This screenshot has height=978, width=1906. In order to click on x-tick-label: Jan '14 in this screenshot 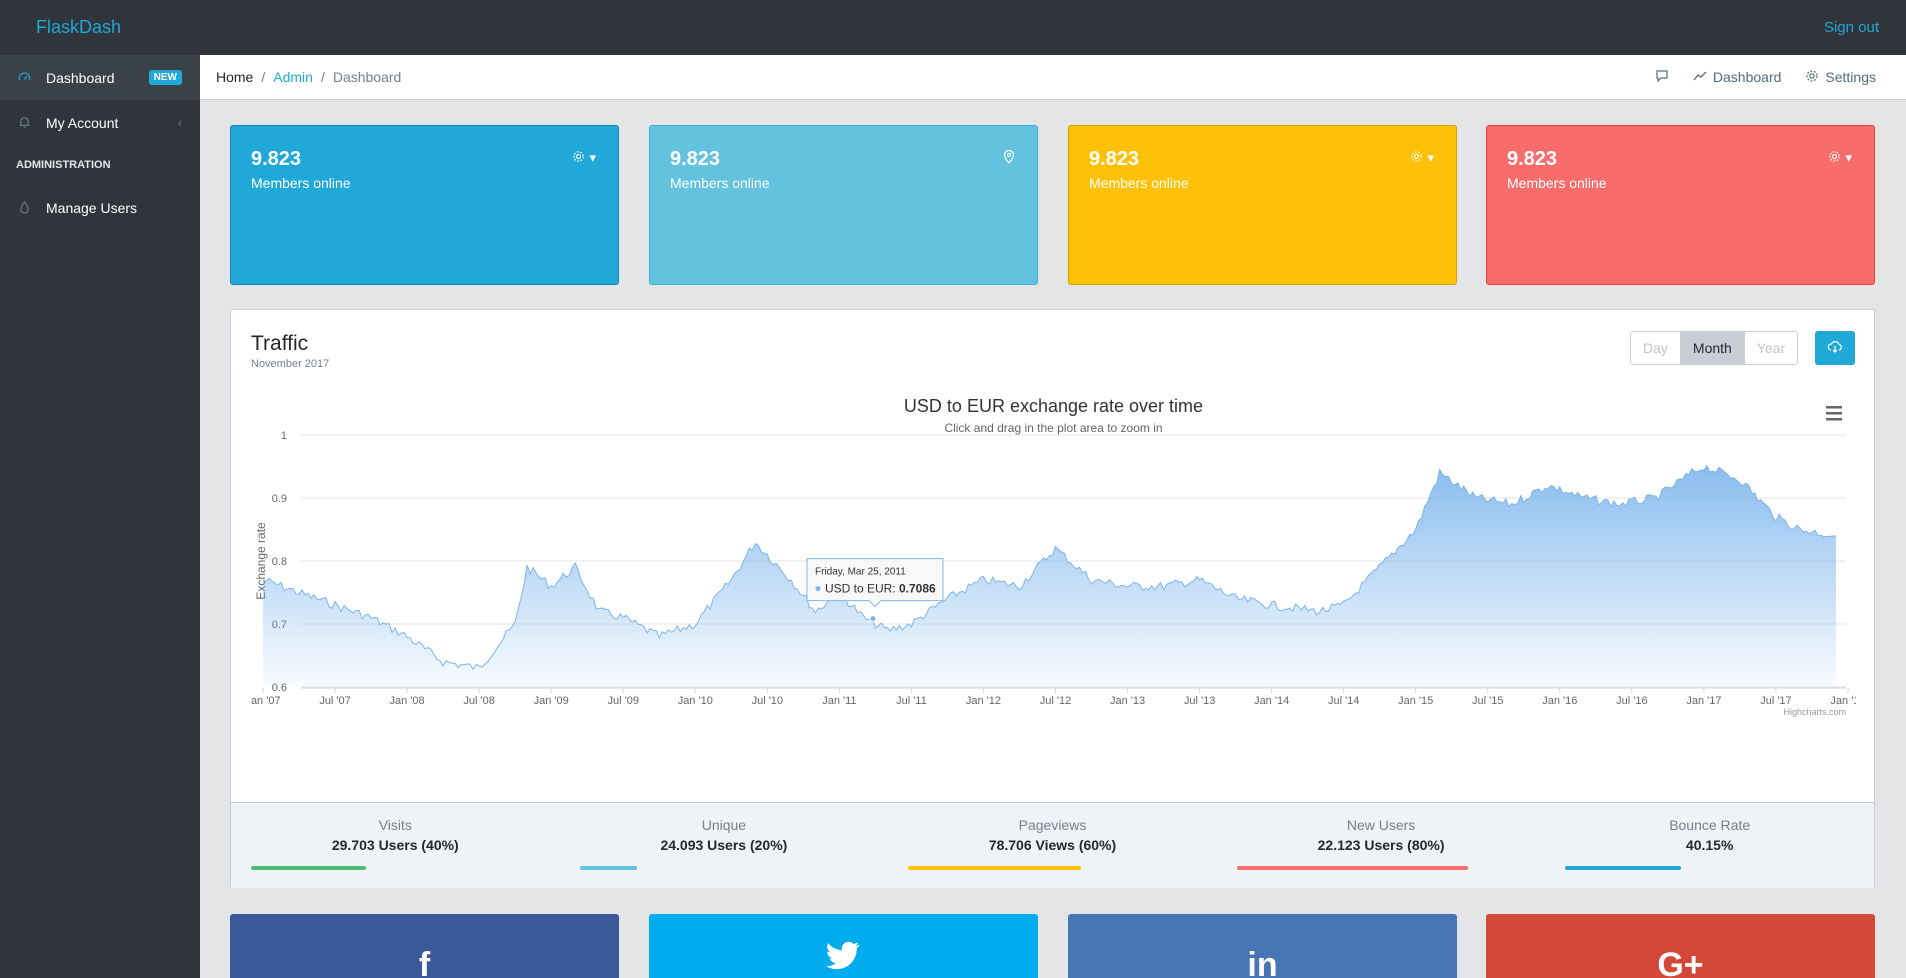, I will do `click(1271, 701)`.